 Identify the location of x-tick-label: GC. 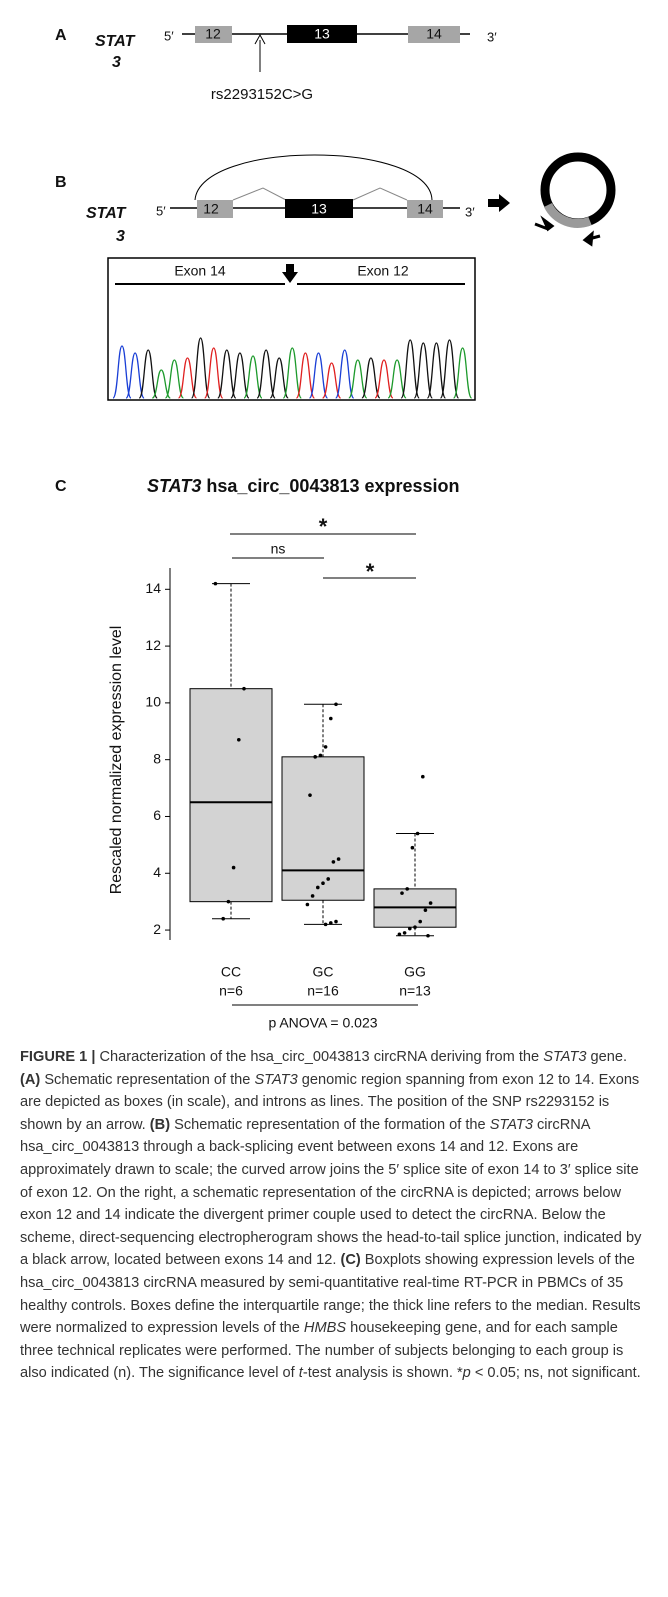
(323, 972).